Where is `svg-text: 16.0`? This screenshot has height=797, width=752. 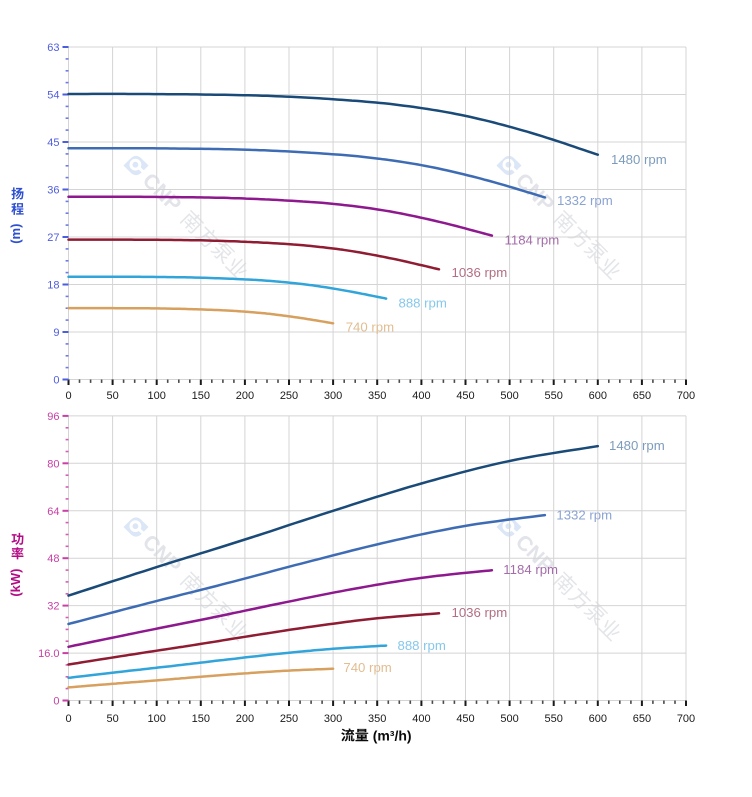 svg-text: 16.0 is located at coordinates (48, 654).